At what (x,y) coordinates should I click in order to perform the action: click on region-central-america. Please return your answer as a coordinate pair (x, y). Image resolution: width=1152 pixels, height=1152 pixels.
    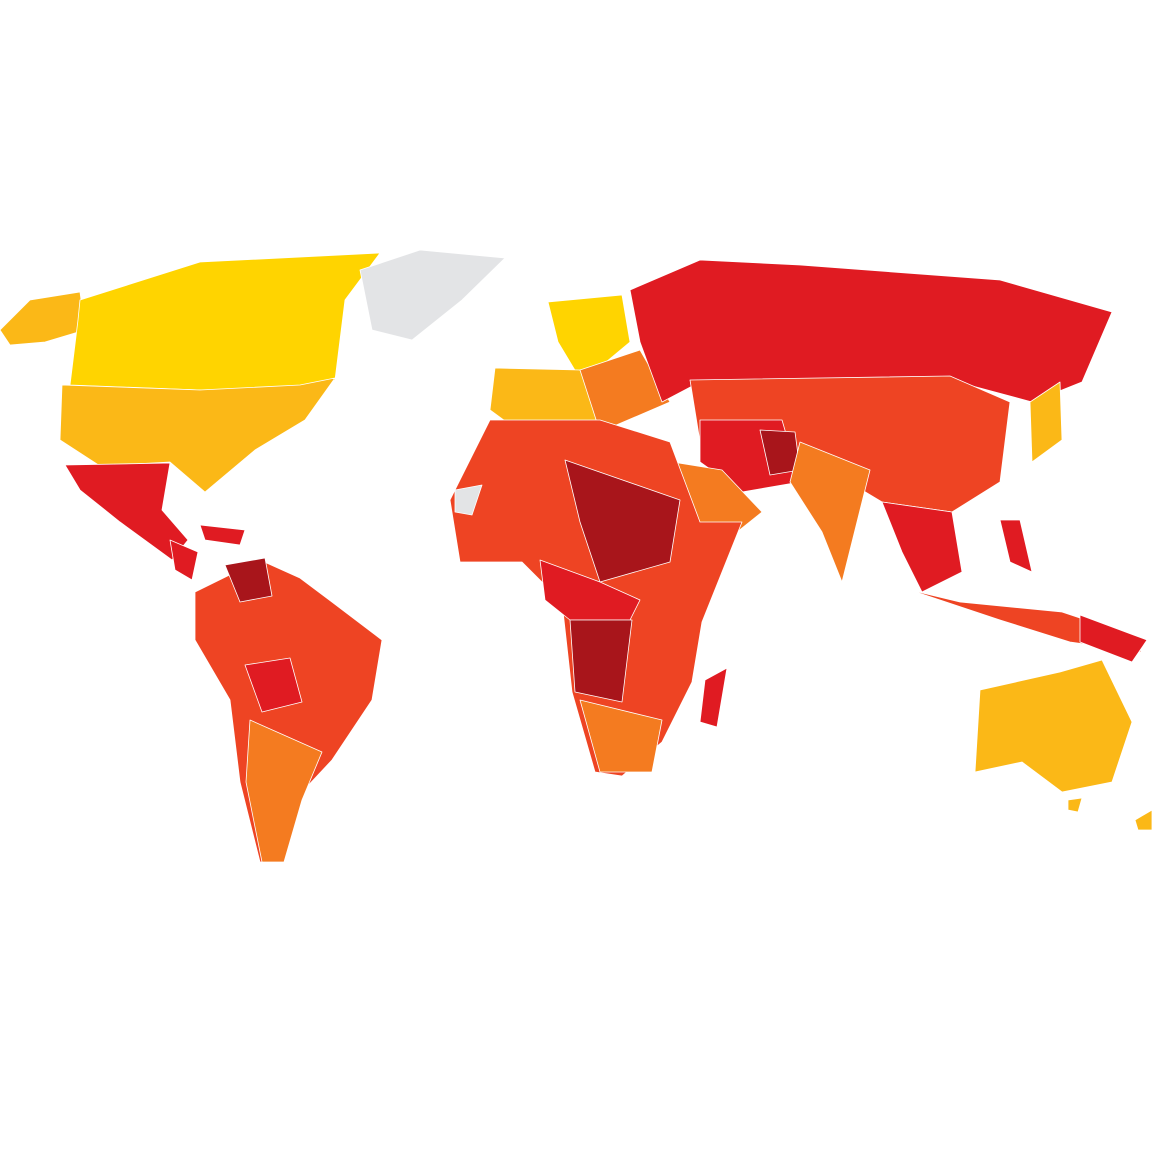
    Looking at the image, I should click on (184, 560).